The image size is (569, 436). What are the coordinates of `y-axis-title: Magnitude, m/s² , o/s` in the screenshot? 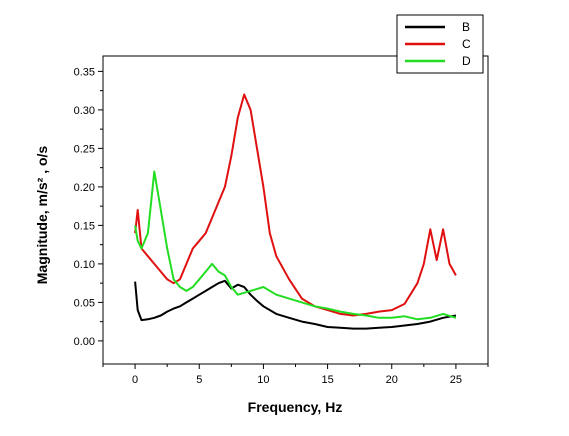 It's located at (42, 215).